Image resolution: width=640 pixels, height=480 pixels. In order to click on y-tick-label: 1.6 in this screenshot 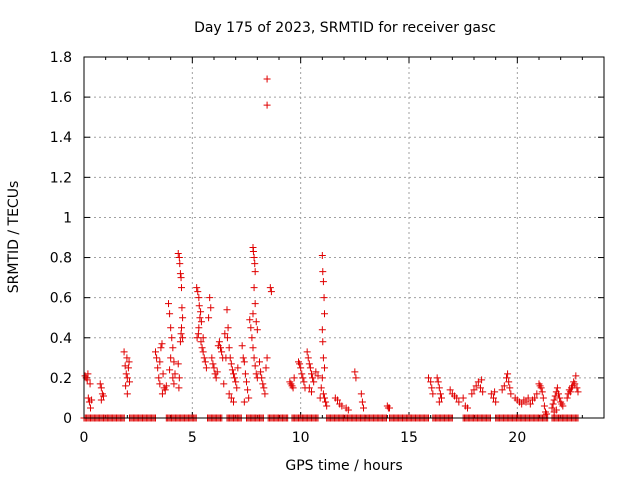, I will do `click(61, 98)`.